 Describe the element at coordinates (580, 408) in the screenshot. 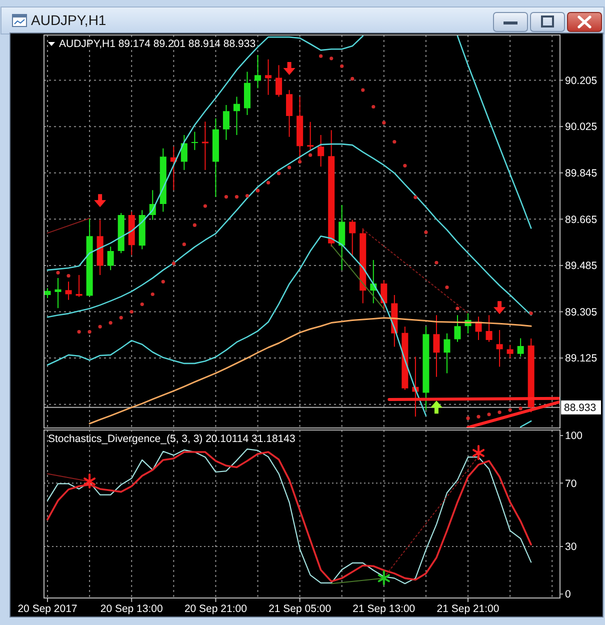

I see `ref-line-label: 88.933` at that location.